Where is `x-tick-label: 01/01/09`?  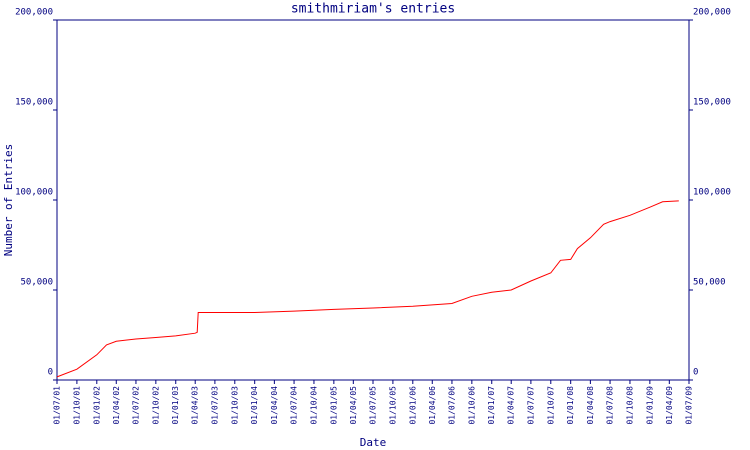
x-tick-label: 01/01/09 is located at coordinates (649, 405).